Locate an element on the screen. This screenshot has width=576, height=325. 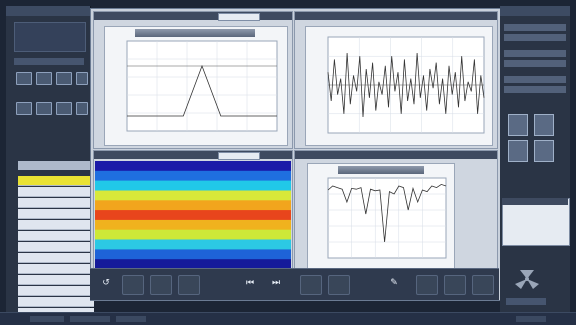
skip-forward-icon: ⏭ is located at coordinates (276, 283).